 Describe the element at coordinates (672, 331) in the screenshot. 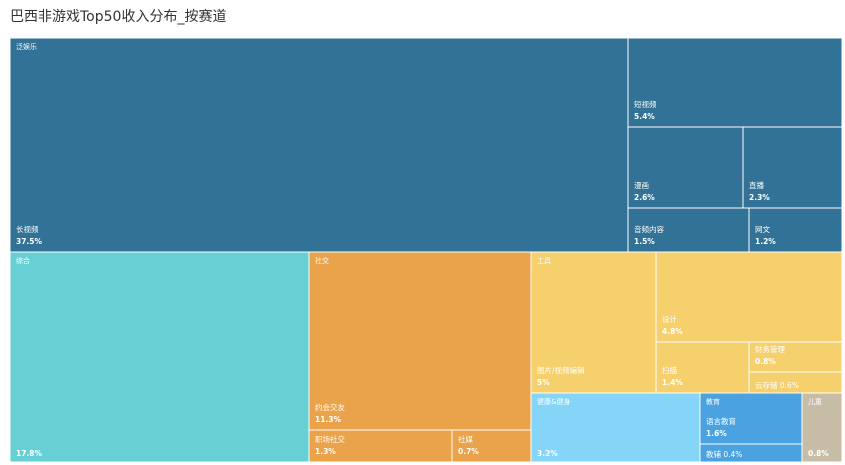

I see `cell-value: 4.8%` at that location.